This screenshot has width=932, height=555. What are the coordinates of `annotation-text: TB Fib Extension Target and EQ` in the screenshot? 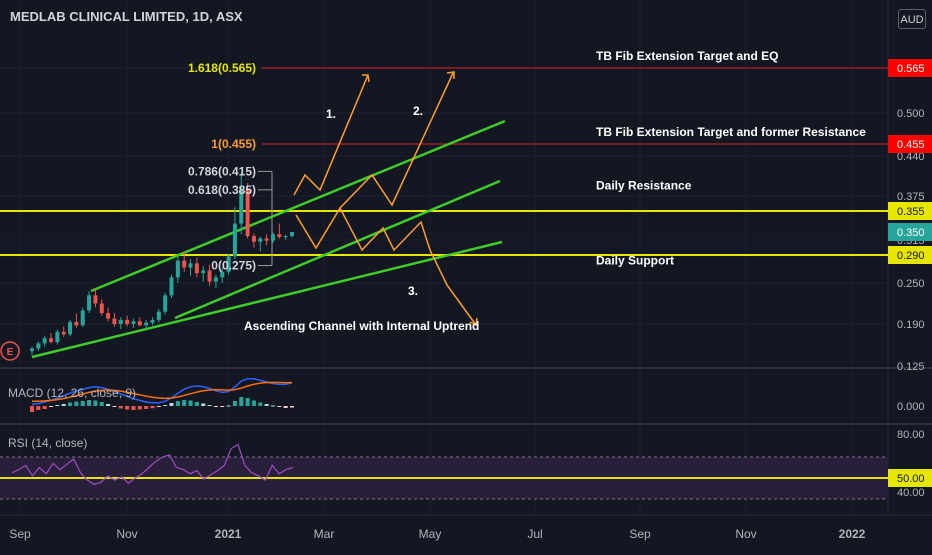 It's located at (687, 56).